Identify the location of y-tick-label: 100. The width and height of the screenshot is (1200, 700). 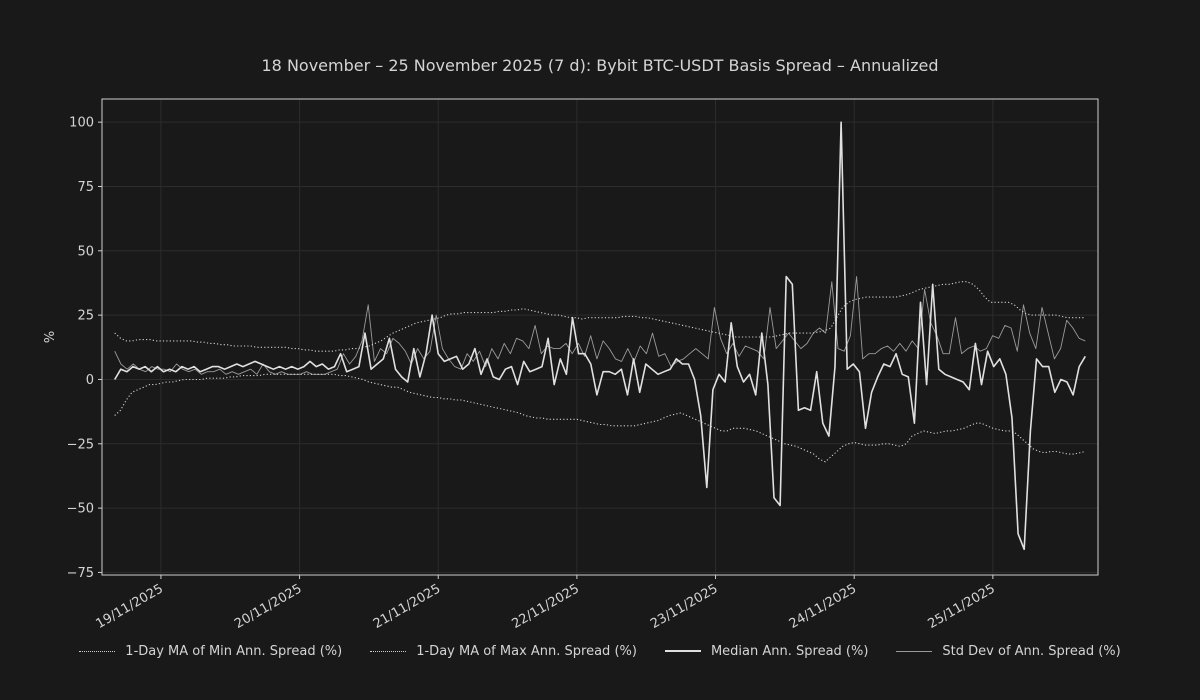
(81, 123).